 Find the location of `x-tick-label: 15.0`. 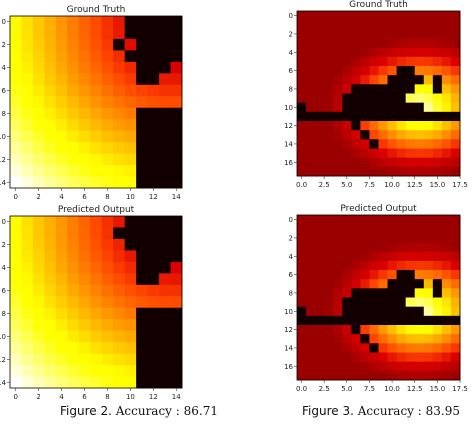

x-tick-label: 15.0 is located at coordinates (438, 185).